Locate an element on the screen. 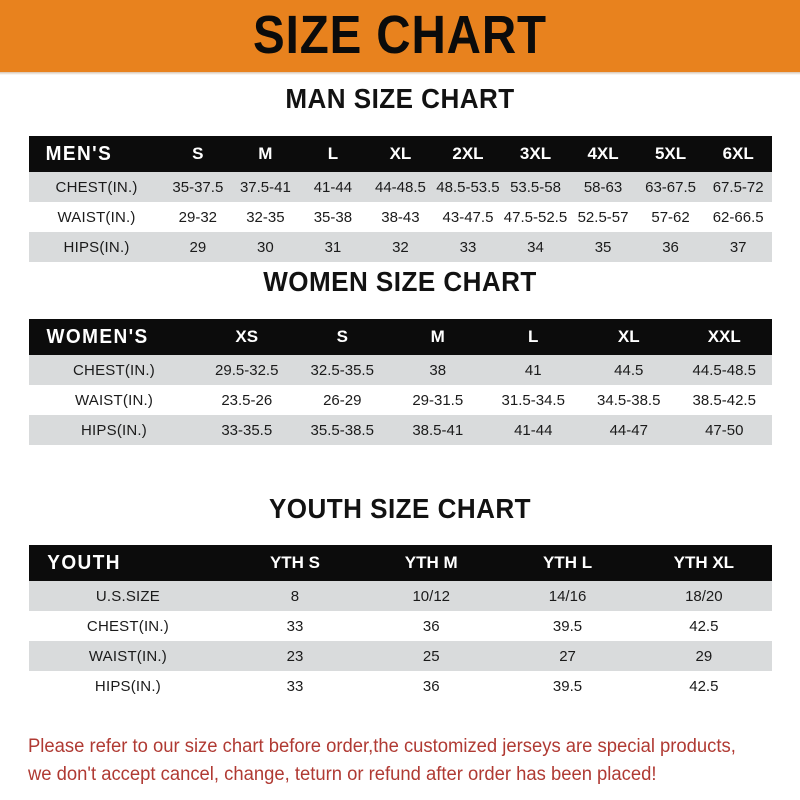 Image resolution: width=800 pixels, height=800 pixels. youth-col-header-0: YTH S is located at coordinates (294, 562).